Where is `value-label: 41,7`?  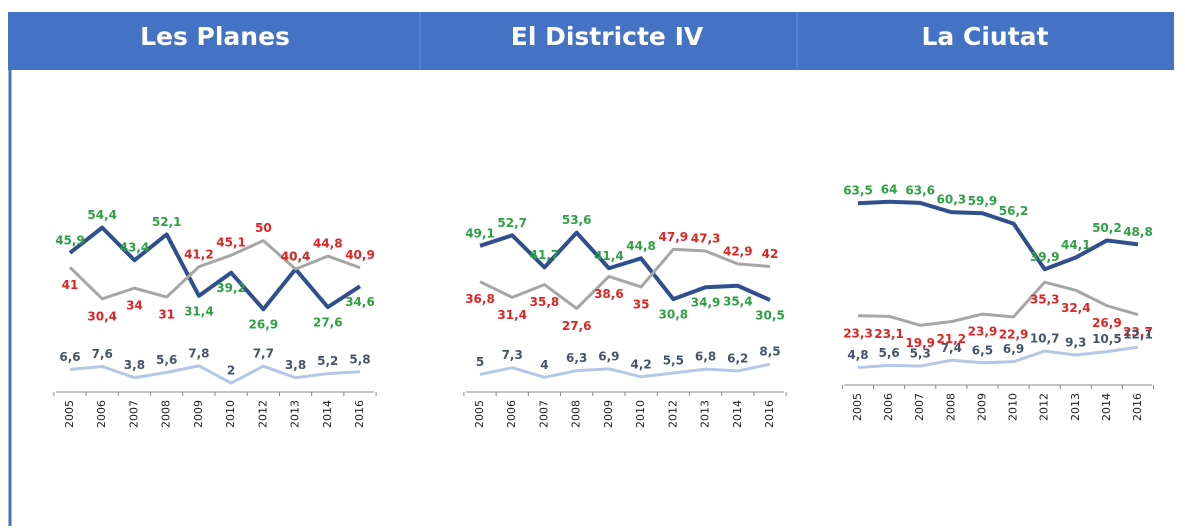 value-label: 41,7 is located at coordinates (545, 255).